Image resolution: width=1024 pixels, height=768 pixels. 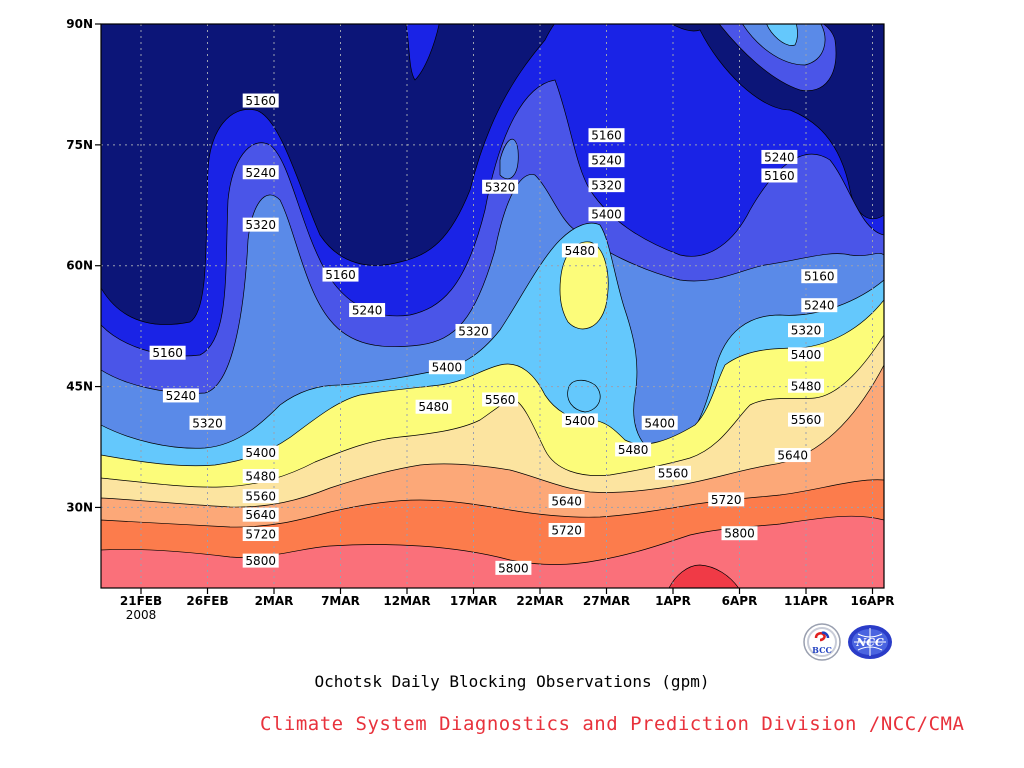 What do you see at coordinates (207, 601) in the screenshot?
I see `x-tick-label: 26FEB` at bounding box center [207, 601].